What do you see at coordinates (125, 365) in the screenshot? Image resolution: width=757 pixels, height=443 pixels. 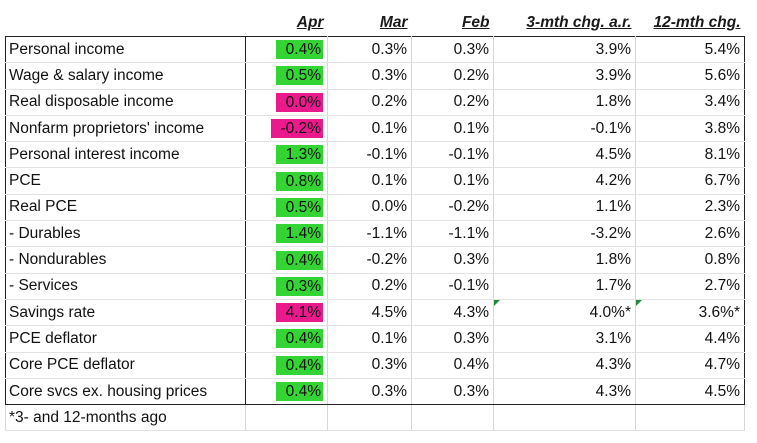 I see `row-label: Core PCE deflator` at bounding box center [125, 365].